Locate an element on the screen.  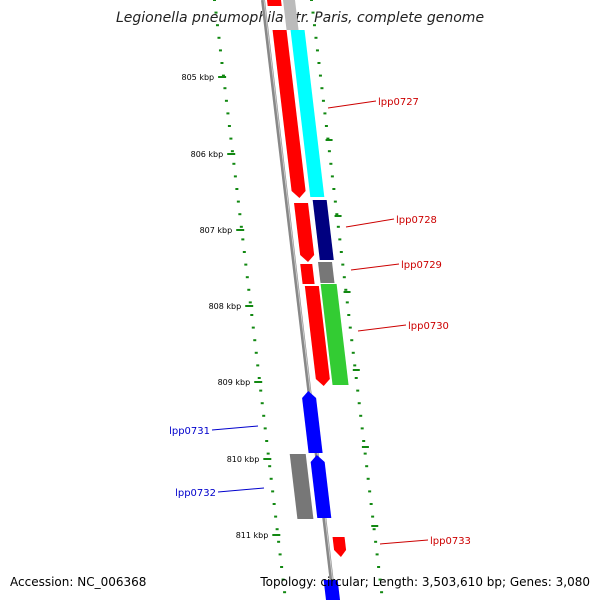
gene-label: lpp0730 is located at coordinates (428, 326).